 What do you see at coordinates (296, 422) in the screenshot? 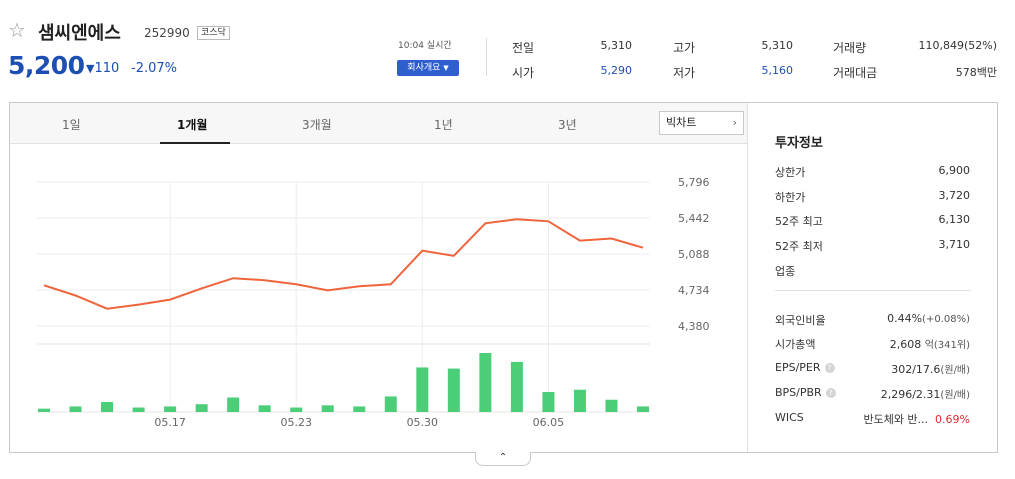
I see `x-tick-label: 05.23` at bounding box center [296, 422].